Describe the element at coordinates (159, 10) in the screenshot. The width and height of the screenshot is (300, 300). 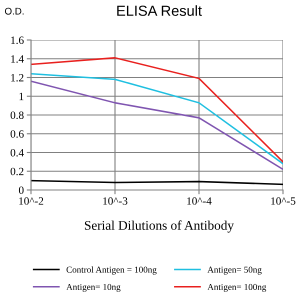
I see `chart-title: ELISA Result` at that location.